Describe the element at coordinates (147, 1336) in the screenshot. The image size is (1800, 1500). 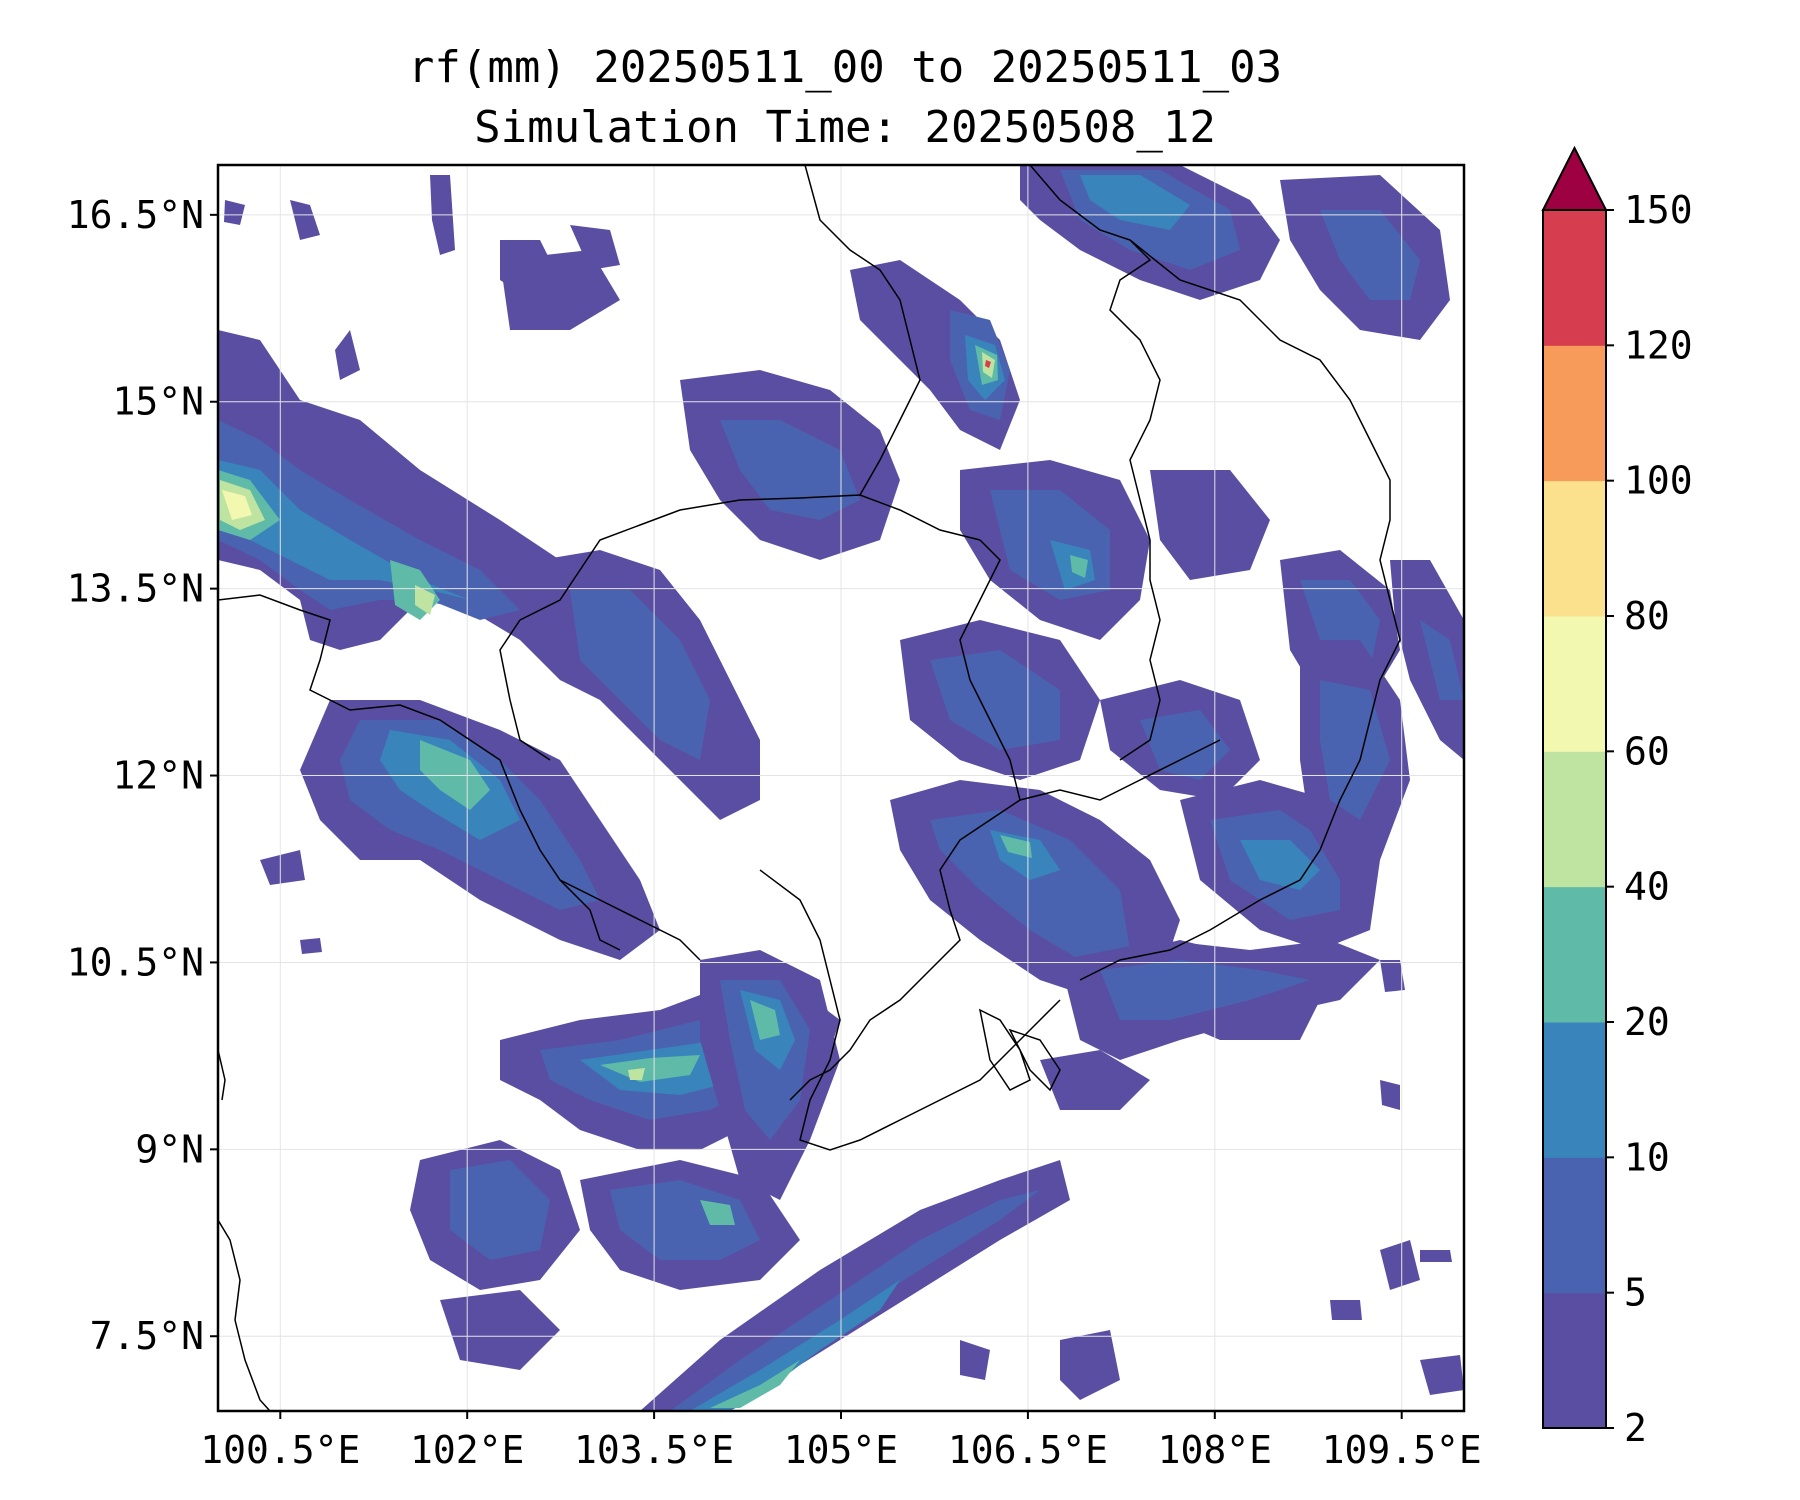
I see `y-tick-label: 7.5°N` at that location.